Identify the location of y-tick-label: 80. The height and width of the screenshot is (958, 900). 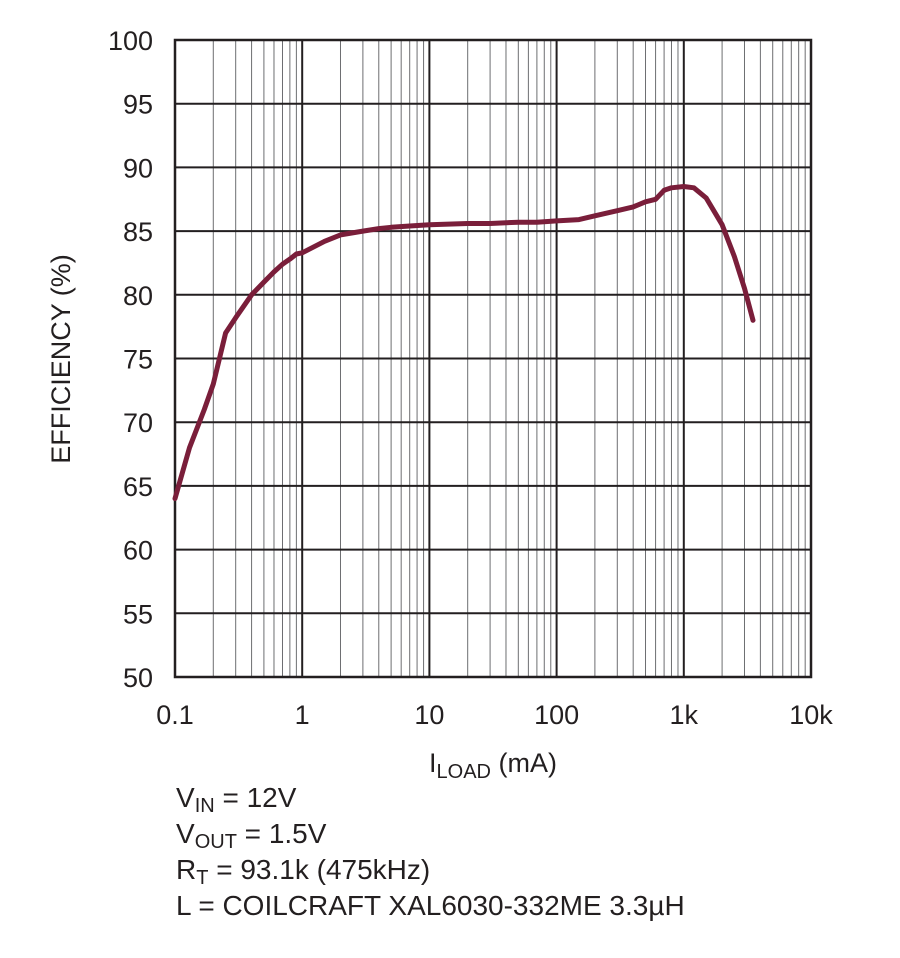
(138, 296).